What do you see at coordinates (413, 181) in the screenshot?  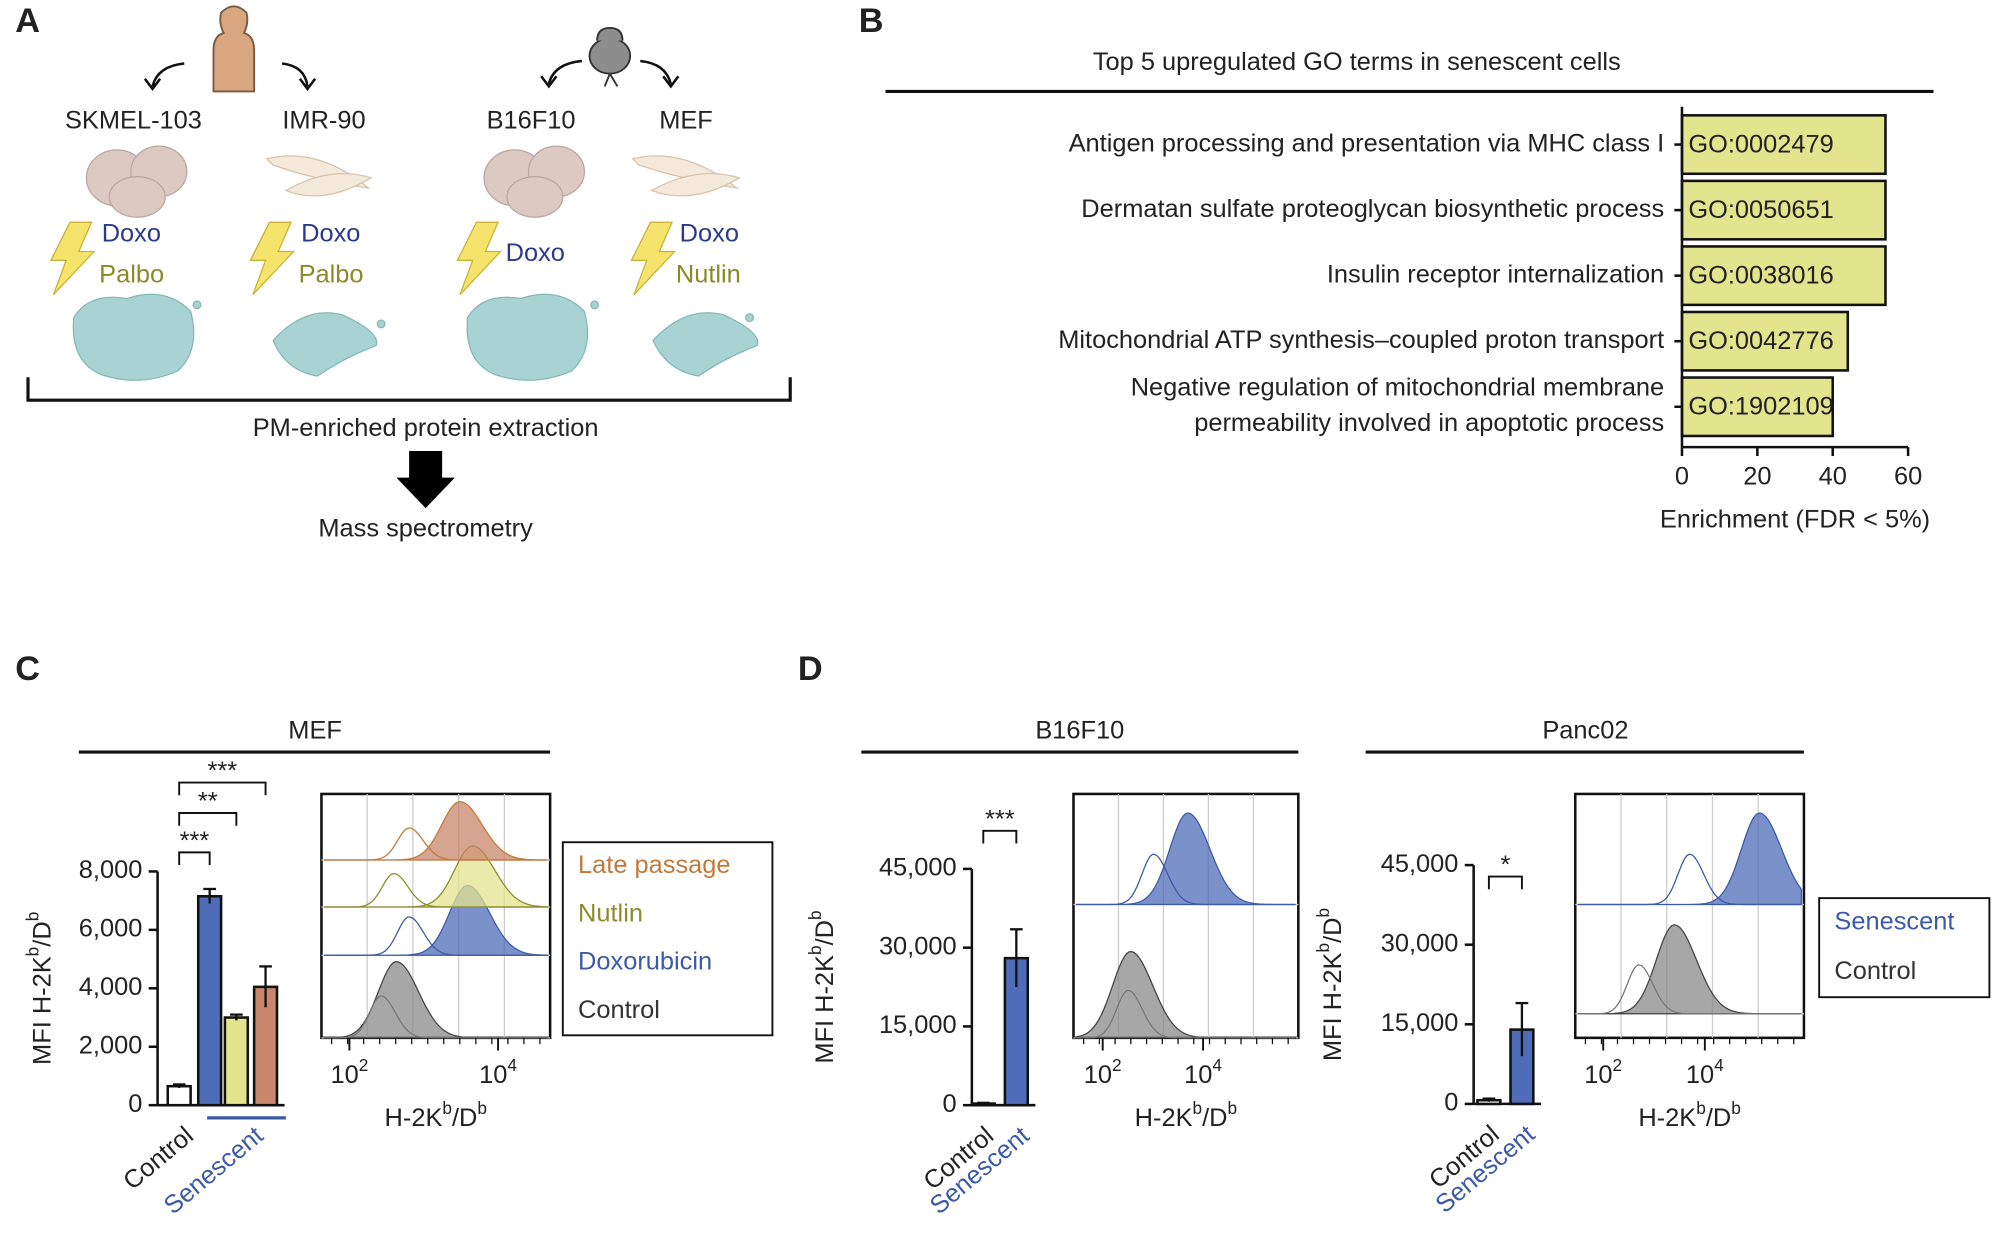 I see `cells-normal` at bounding box center [413, 181].